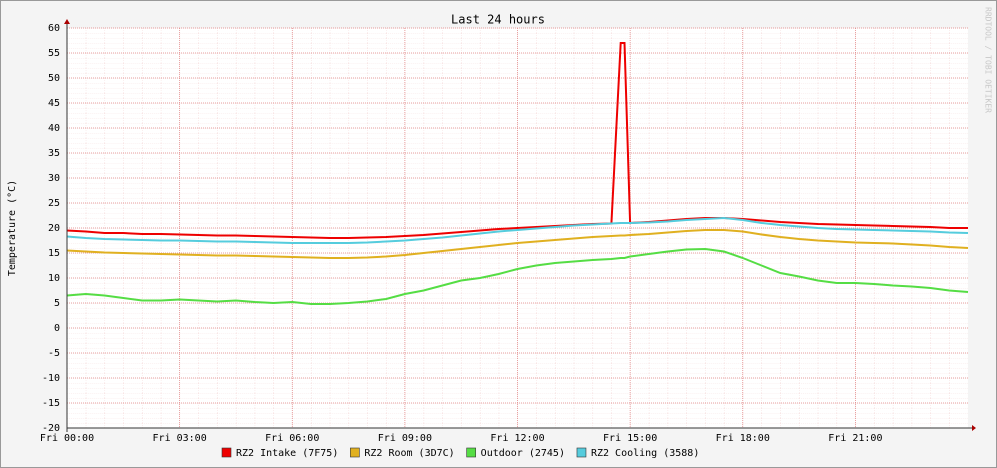  I want to click on y-tick-label: 50, so click(54, 78).